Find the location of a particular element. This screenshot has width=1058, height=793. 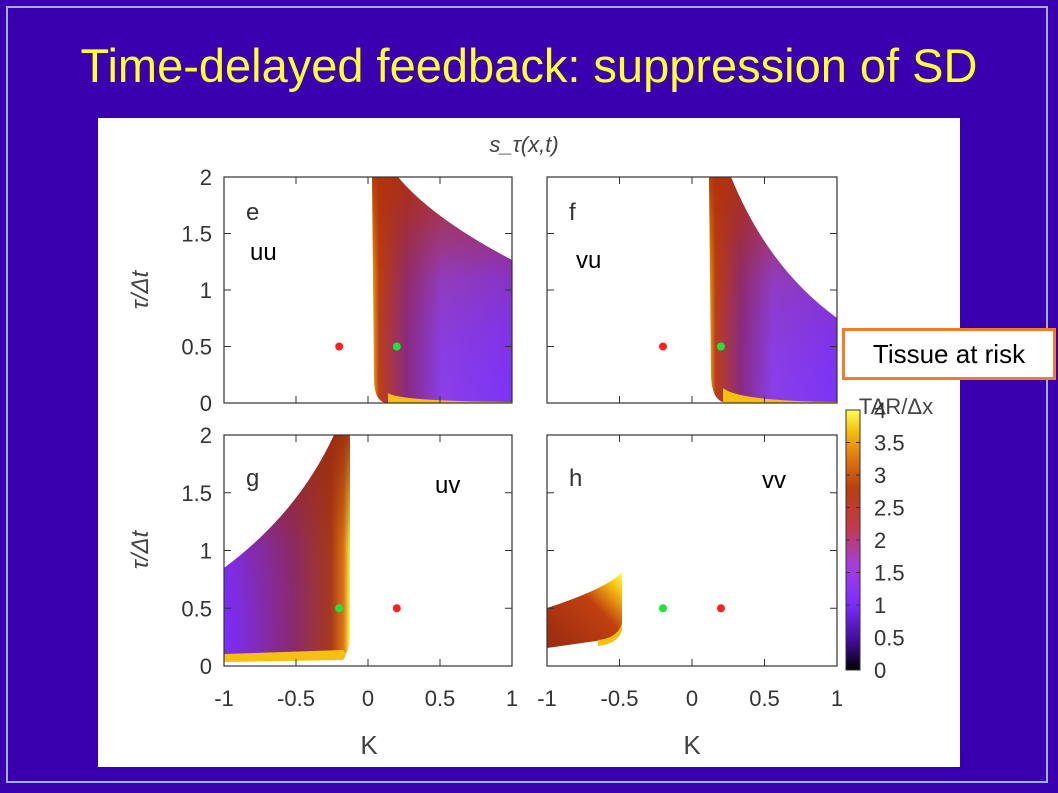

colorbar-tick-label: 3.5 is located at coordinates (889, 443).